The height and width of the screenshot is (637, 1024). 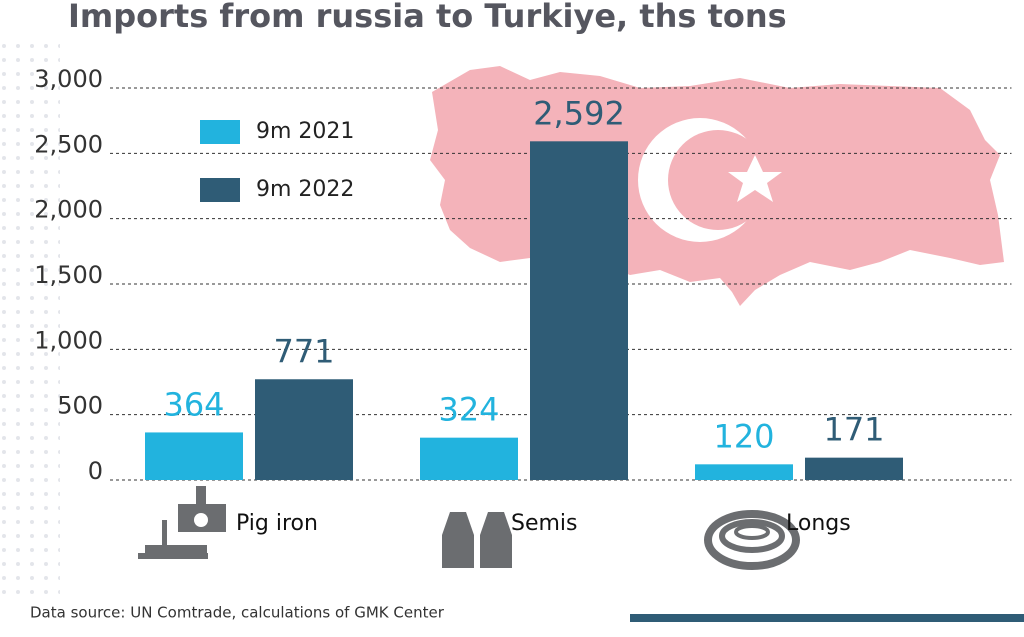 I want to click on y-tick-label: 500, so click(x=80, y=406).